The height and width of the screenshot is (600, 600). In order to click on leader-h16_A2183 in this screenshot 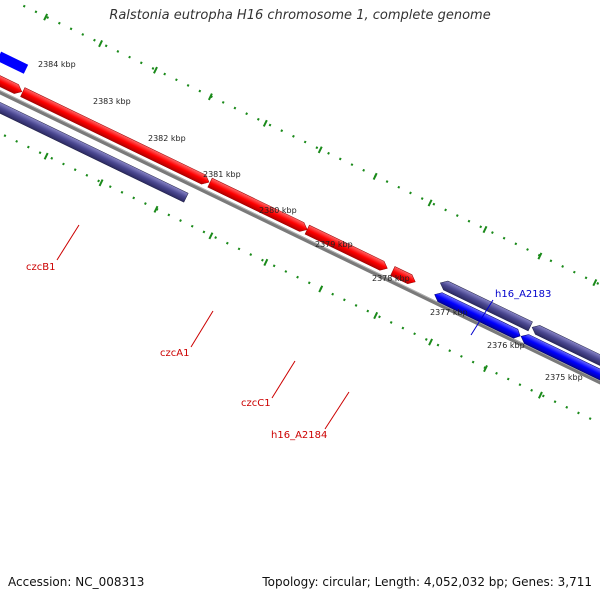, I will do `click(482, 317)`.